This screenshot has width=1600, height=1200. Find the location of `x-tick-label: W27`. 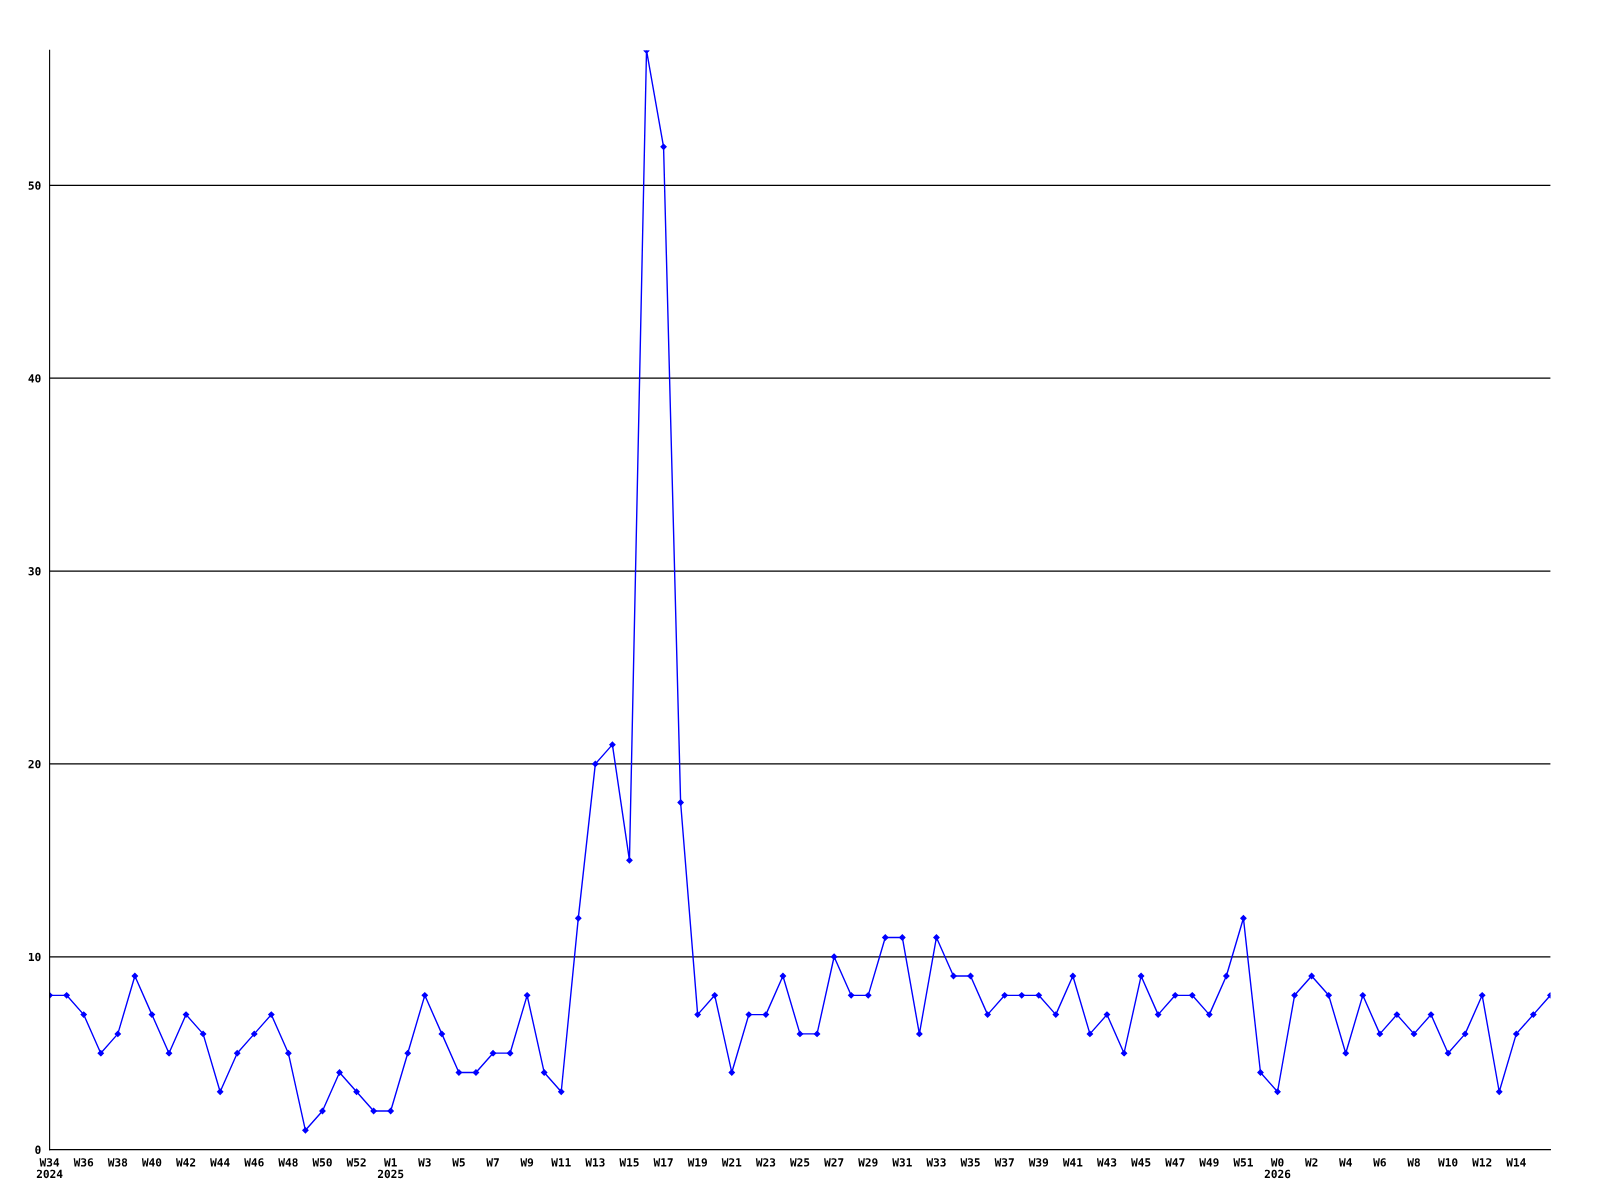

x-tick-label: W27 is located at coordinates (834, 1162).